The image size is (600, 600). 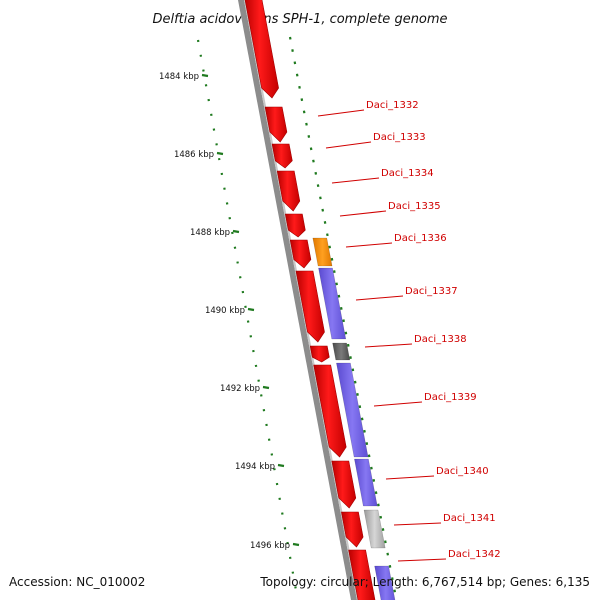 What do you see at coordinates (255, 467) in the screenshot?
I see `scale-label: 1494 kbp` at bounding box center [255, 467].